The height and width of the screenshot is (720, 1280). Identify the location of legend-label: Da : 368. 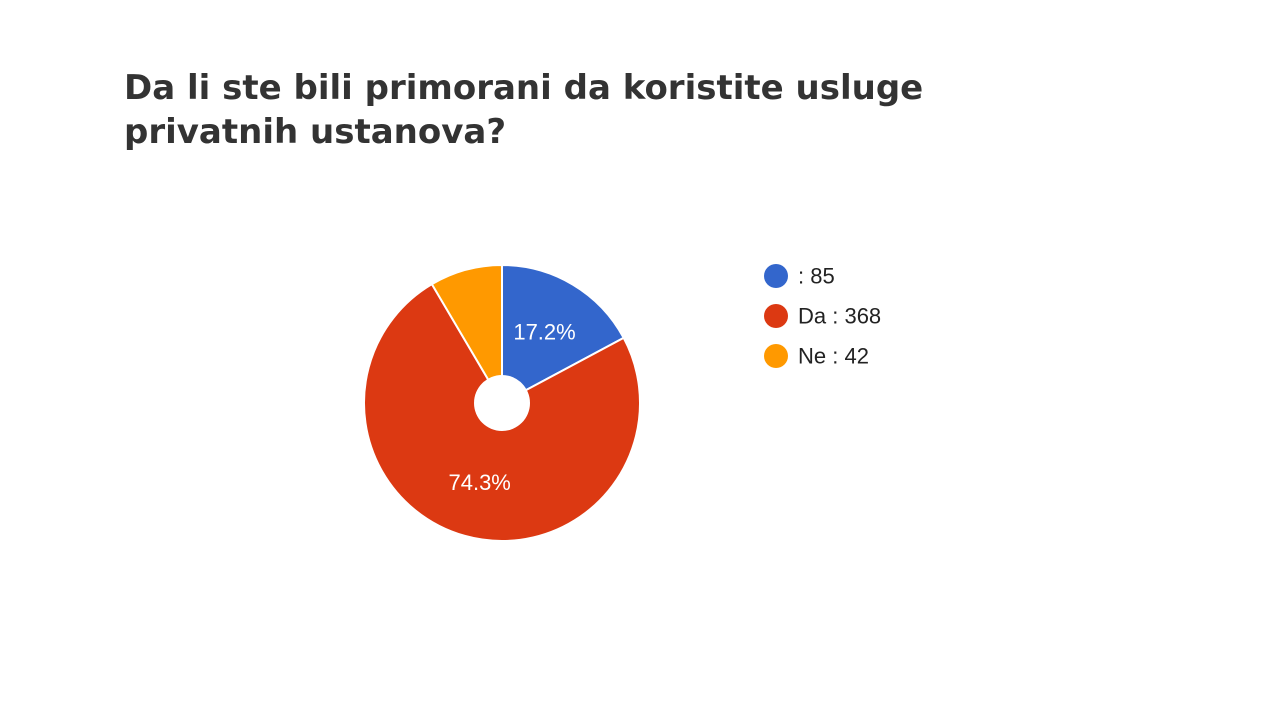
(839, 316).